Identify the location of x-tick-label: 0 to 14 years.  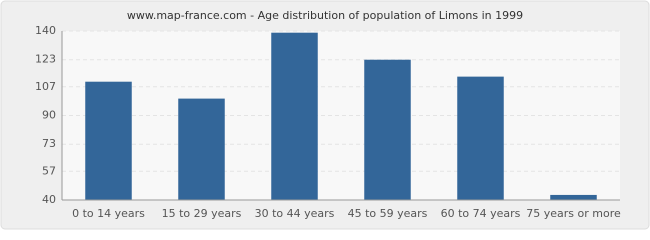
(108, 213).